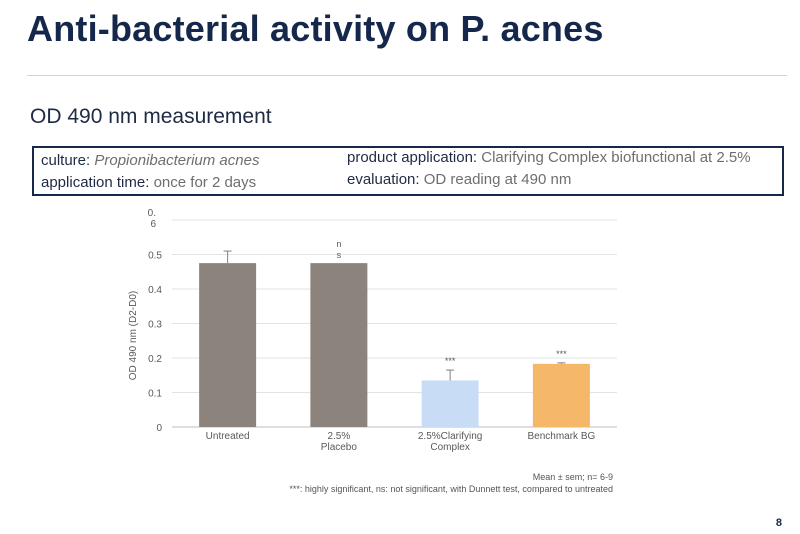 This screenshot has height=534, width=800. Describe the element at coordinates (778, 523) in the screenshot. I see `page-number: 8` at that location.